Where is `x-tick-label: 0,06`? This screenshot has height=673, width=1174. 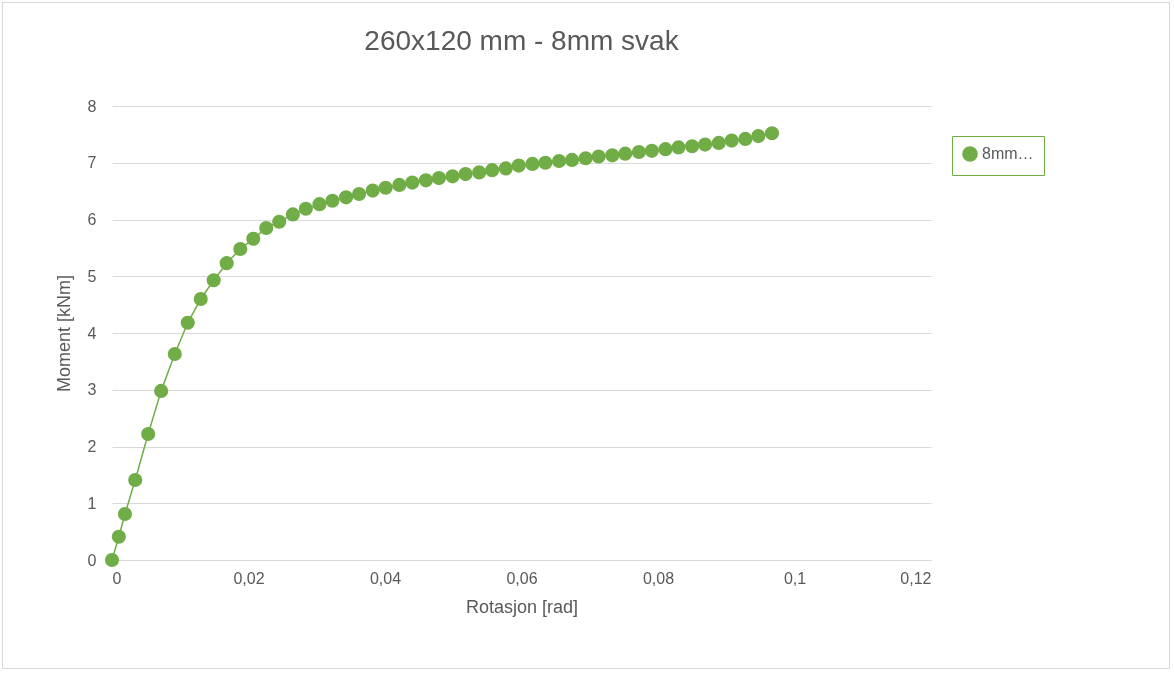
x-tick-label: 0,06 is located at coordinates (522, 578).